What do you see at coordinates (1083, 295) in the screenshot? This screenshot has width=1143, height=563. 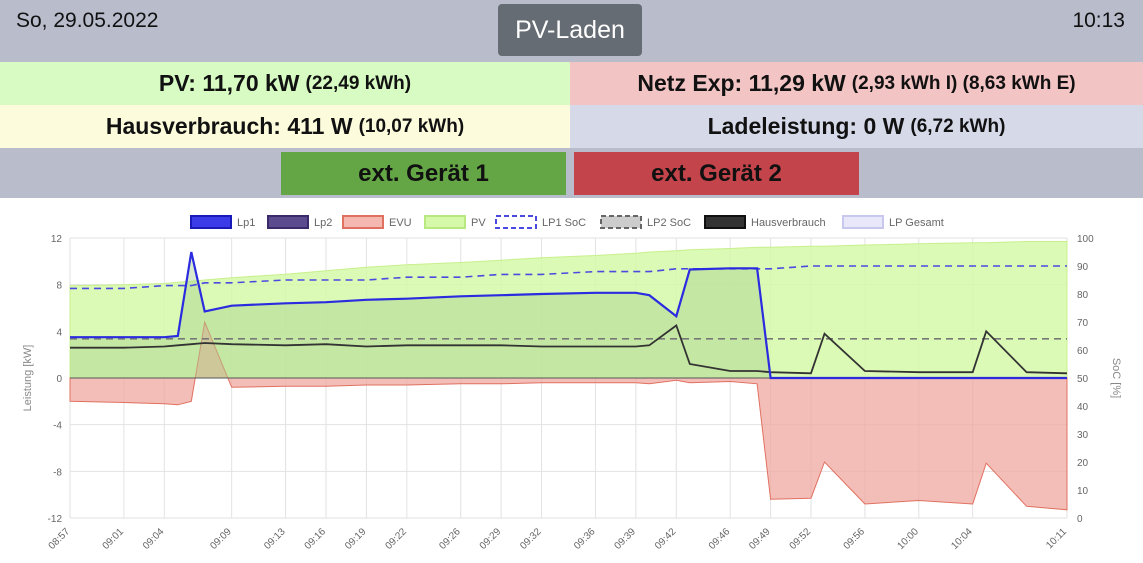 I see `y2-tick-label: 80` at bounding box center [1083, 295].